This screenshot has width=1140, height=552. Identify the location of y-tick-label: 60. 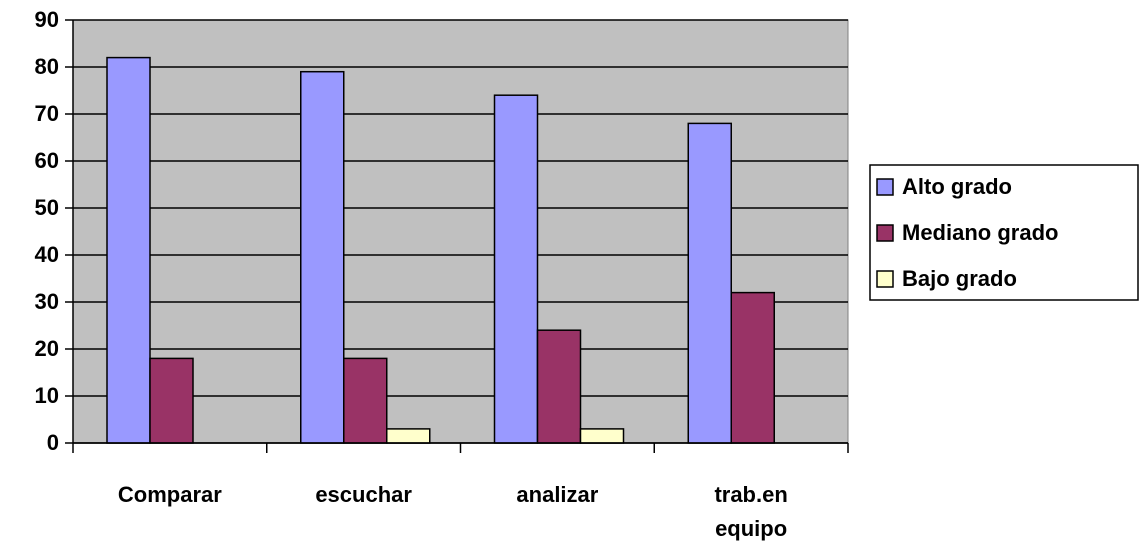
(47, 160).